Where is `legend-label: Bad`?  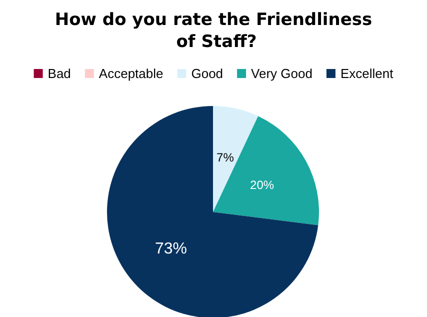
legend-label: Bad is located at coordinates (59, 73).